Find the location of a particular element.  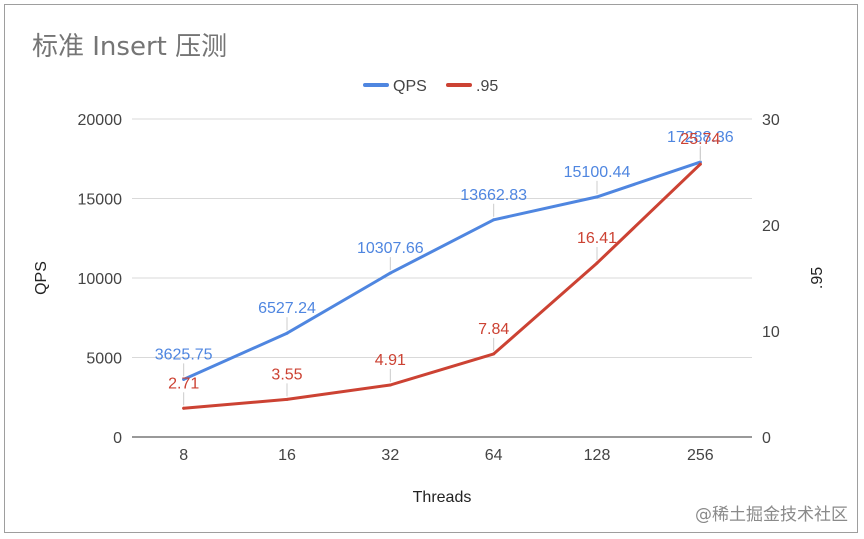

y-right-axis-title: .95 is located at coordinates (817, 278).